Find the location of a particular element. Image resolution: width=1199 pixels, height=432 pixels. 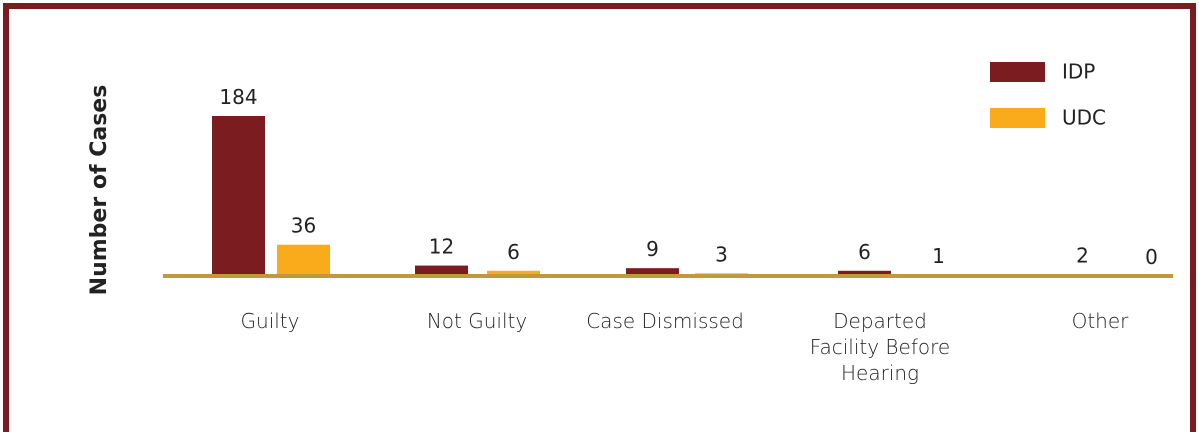

data-label: 3 is located at coordinates (721, 254).